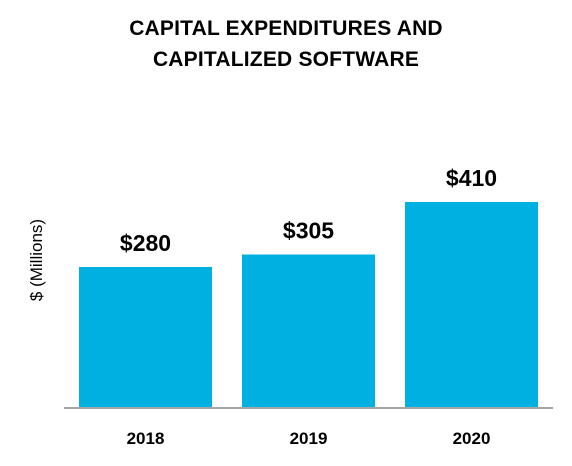  I want to click on x-tick-label-2019: 2019, so click(309, 438).